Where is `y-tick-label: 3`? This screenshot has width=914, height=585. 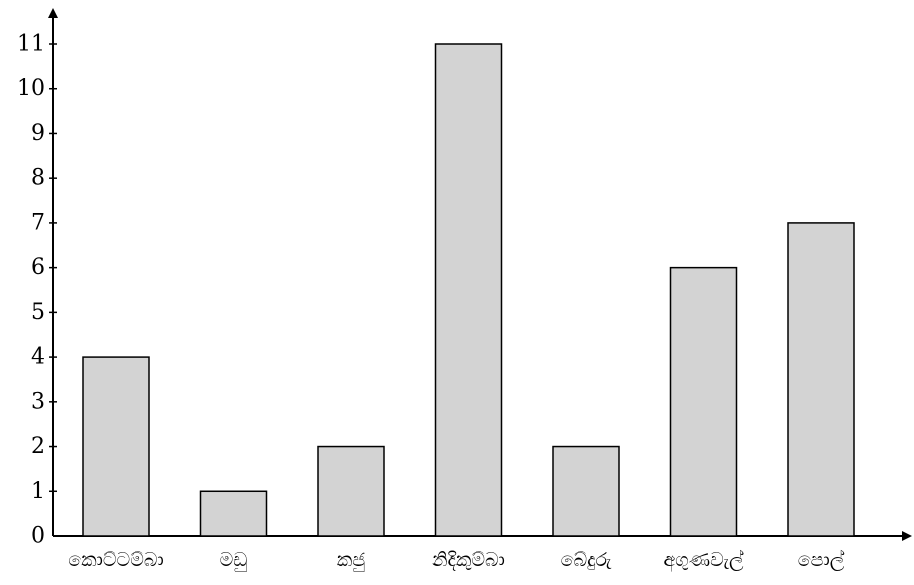 y-tick-label: 3 is located at coordinates (38, 401).